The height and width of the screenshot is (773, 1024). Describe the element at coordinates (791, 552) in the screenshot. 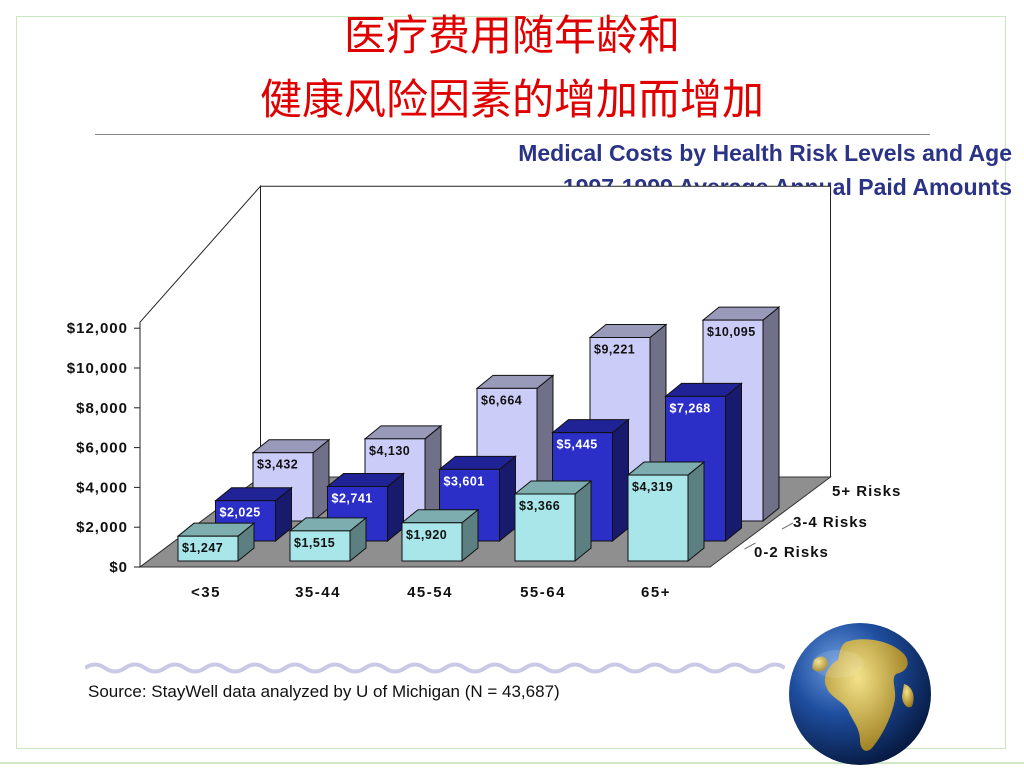

I see `series-label: 0-2 Risks` at that location.